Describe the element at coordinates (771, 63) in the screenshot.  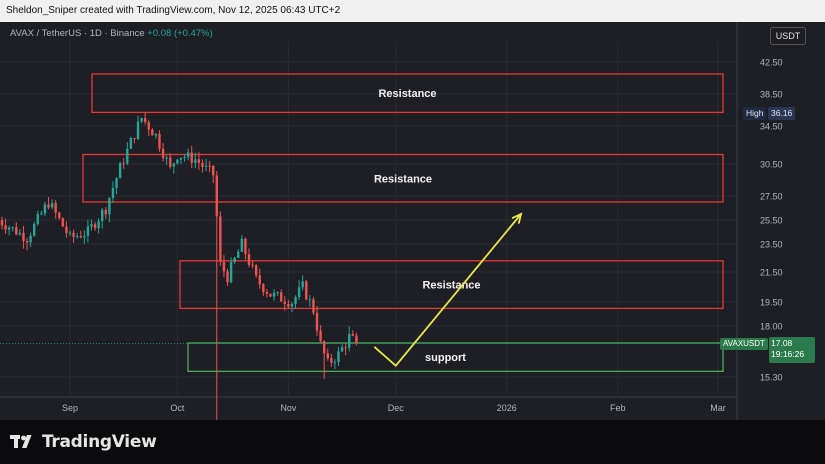
I see `y-tick-label: 42.50` at that location.